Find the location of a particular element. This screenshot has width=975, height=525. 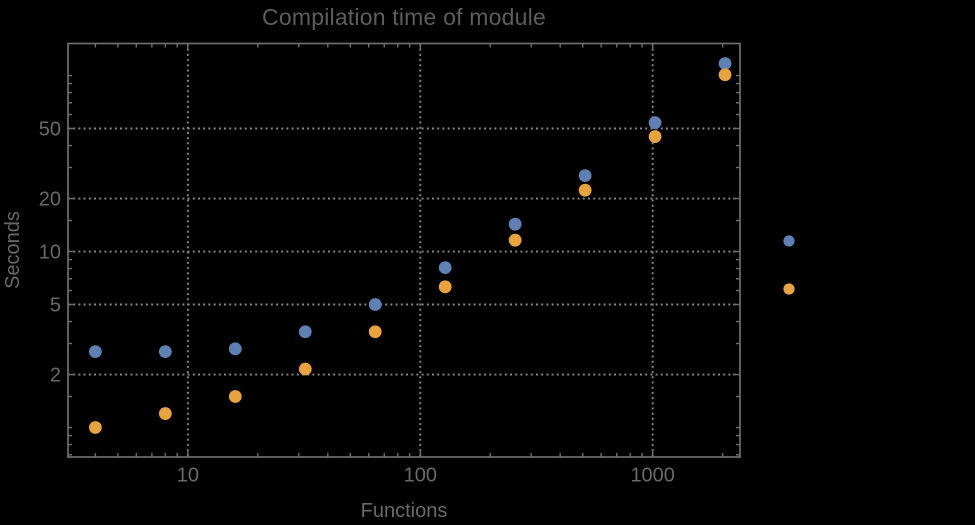

y-axis-label: Seconds is located at coordinates (13, 250).